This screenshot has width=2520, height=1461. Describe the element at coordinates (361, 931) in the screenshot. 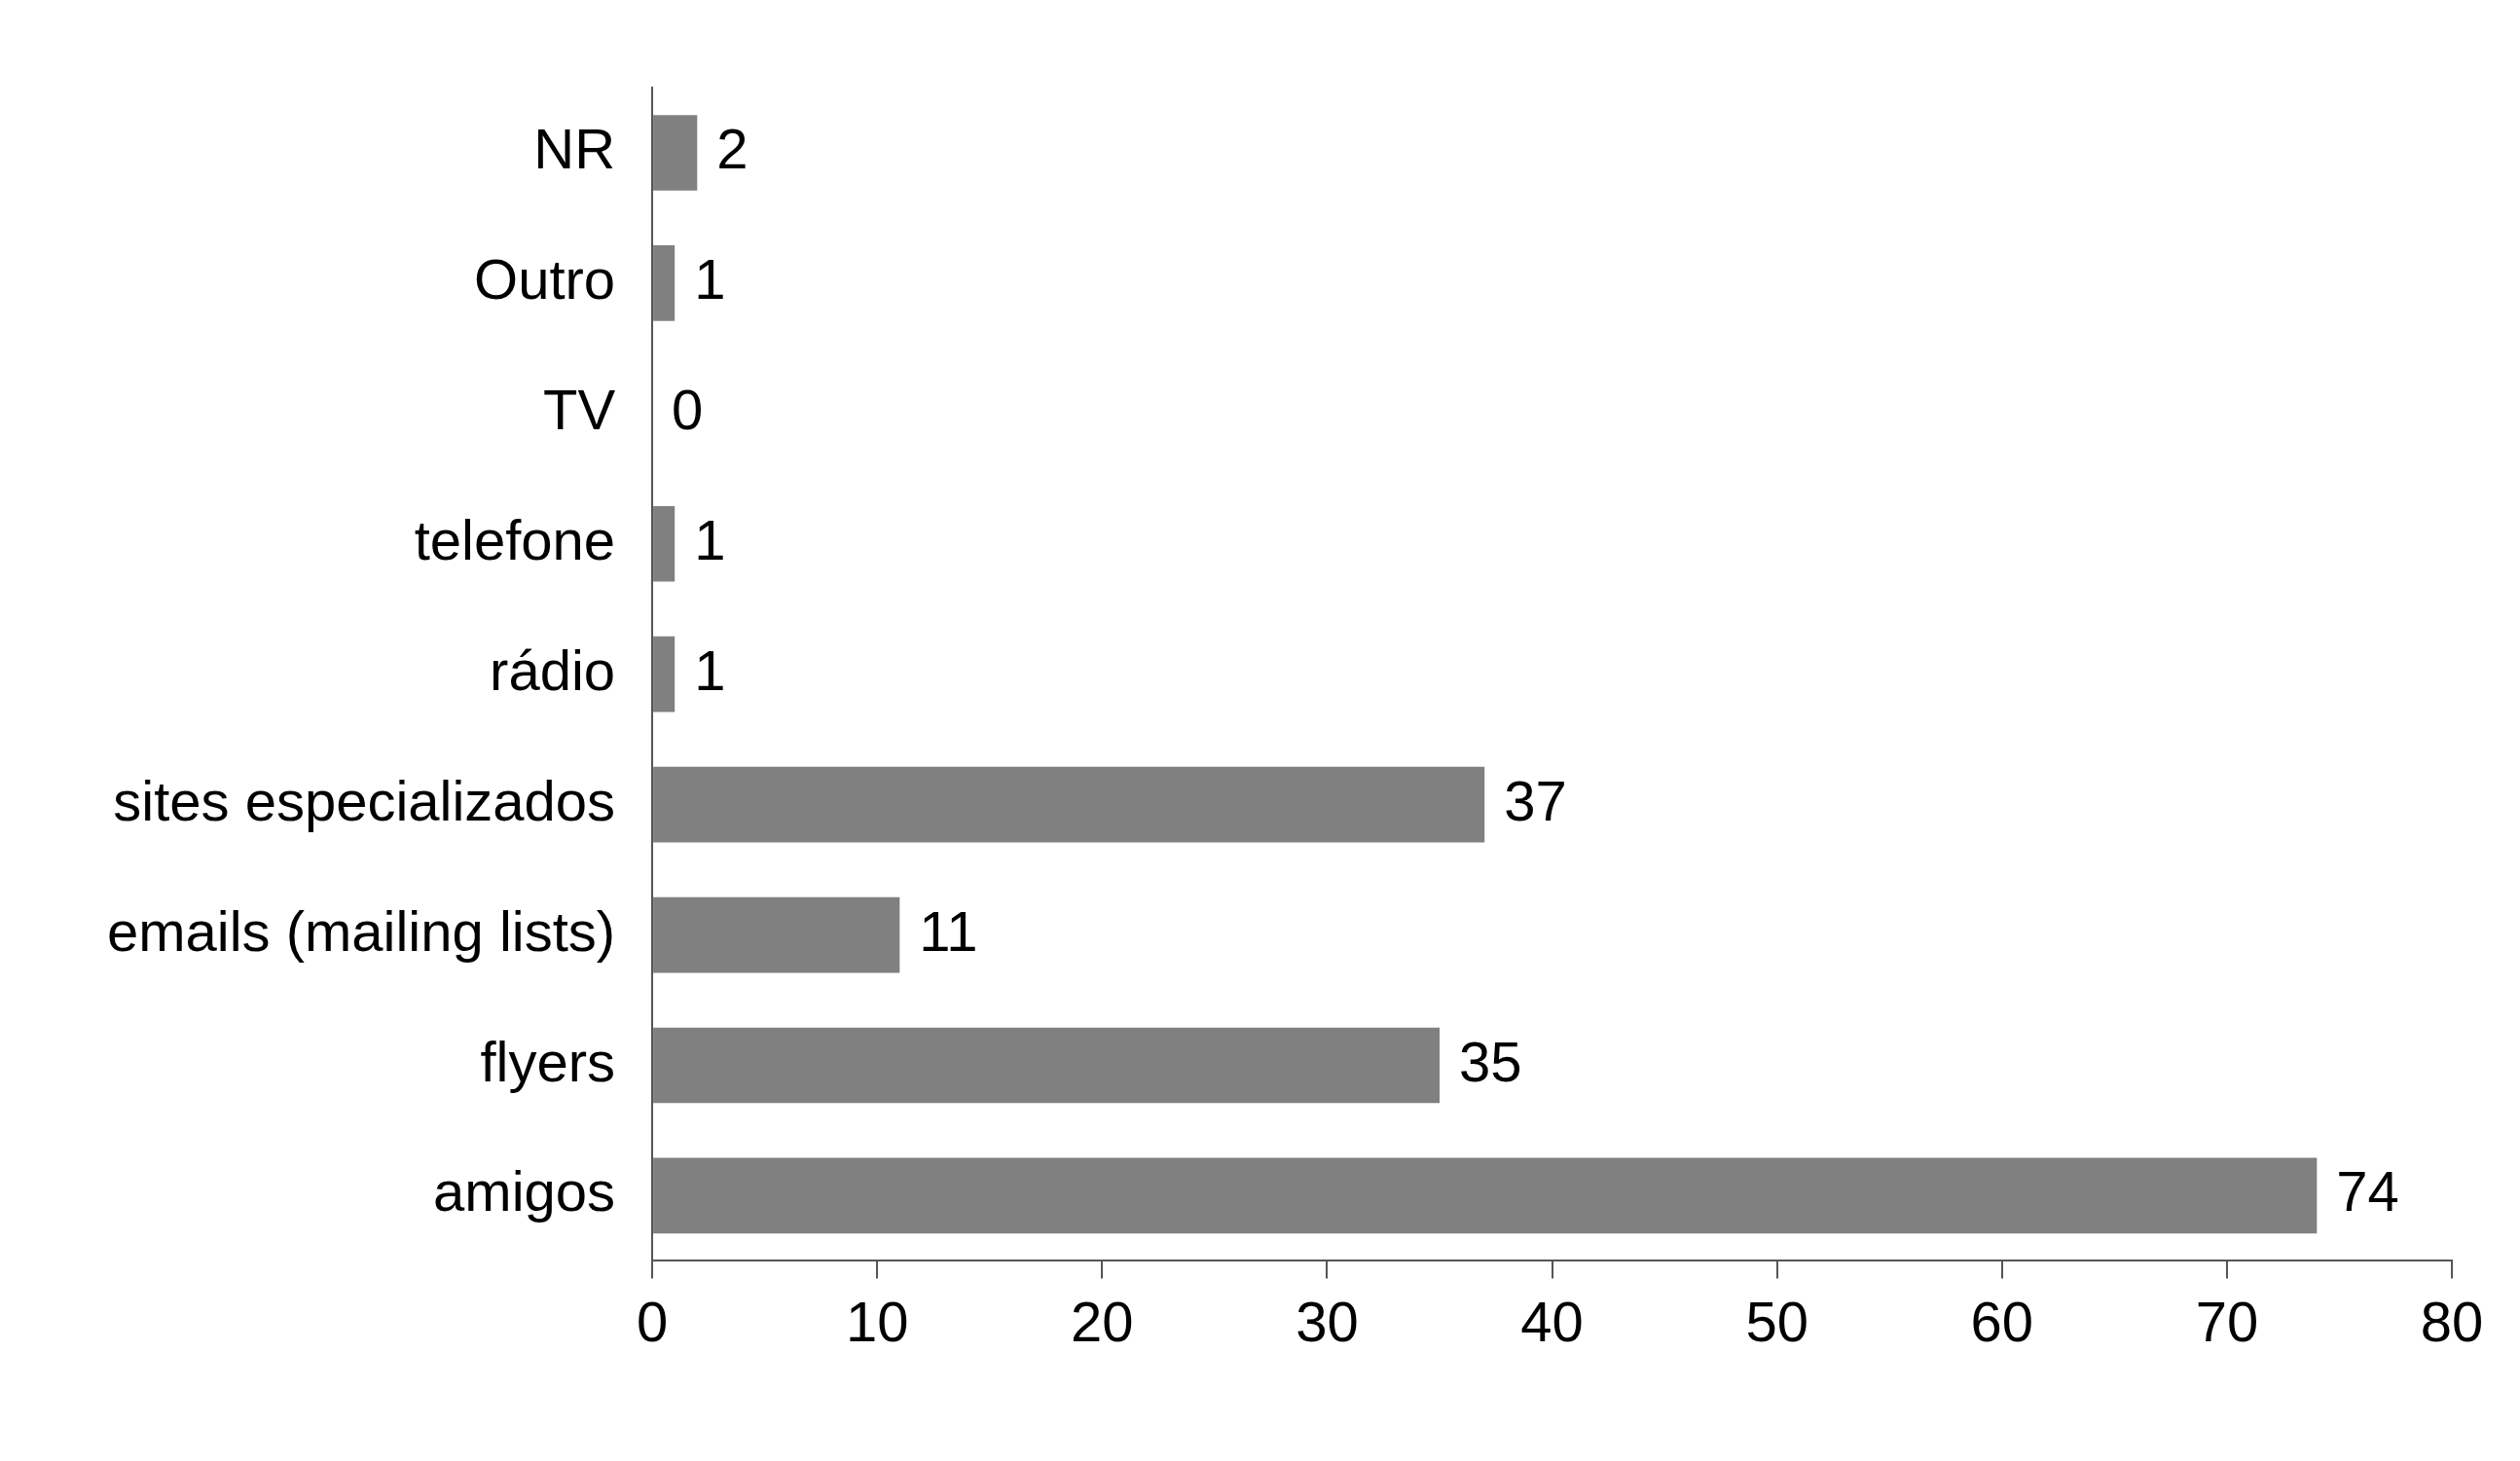

I see `y-tick-label: emails (mailing lists)` at that location.